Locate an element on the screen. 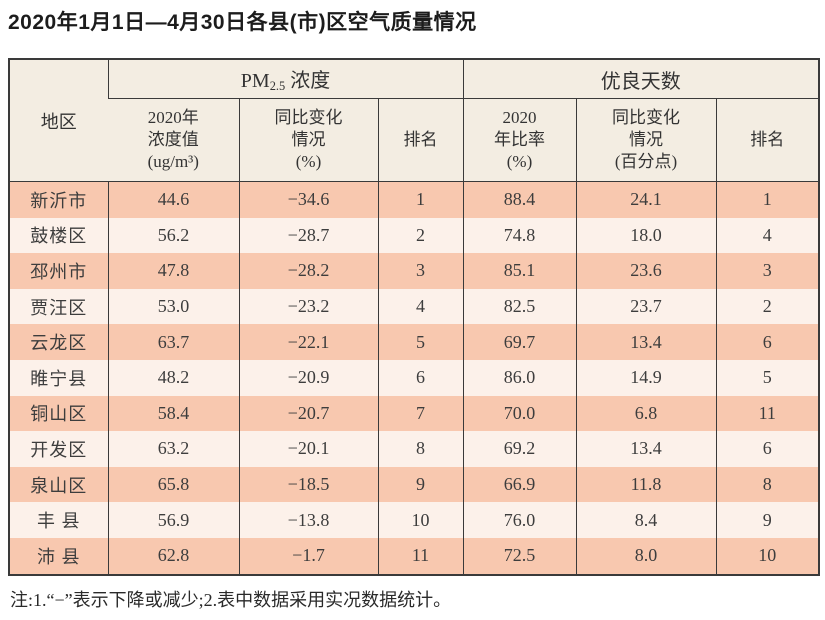 The image size is (825, 620). table-row: 开发区 63.2 −20.1 8 69.2 13.4 6 is located at coordinates (414, 449).